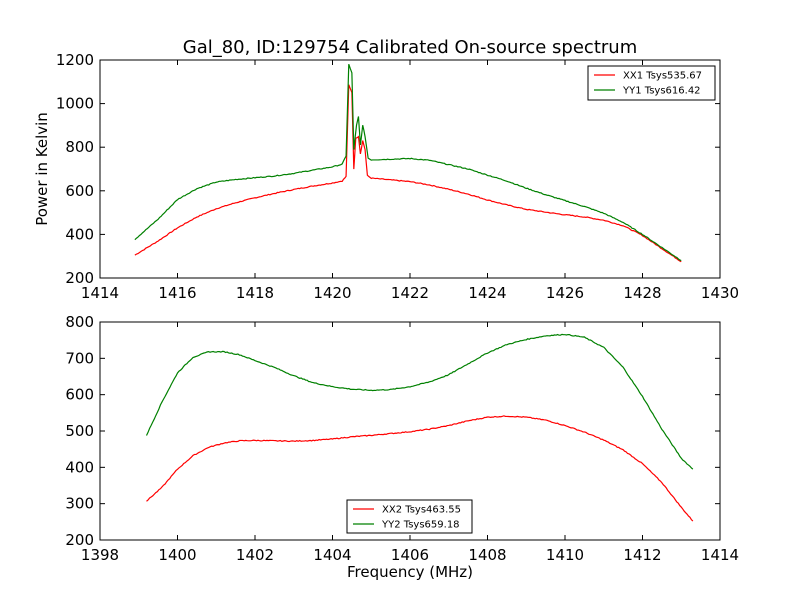 The width and height of the screenshot is (800, 600). I want to click on x-tick-label: 1404, so click(332, 555).